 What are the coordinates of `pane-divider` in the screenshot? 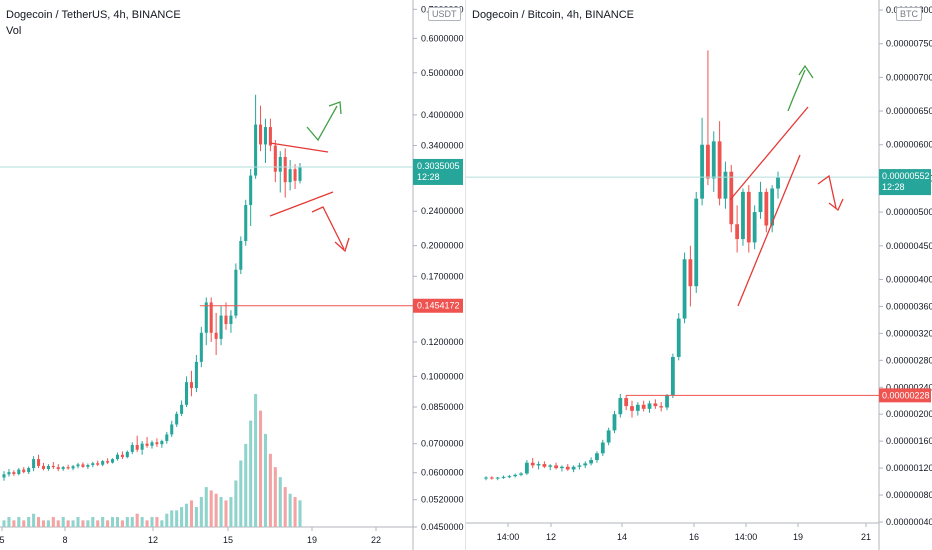 It's located at (465, 275).